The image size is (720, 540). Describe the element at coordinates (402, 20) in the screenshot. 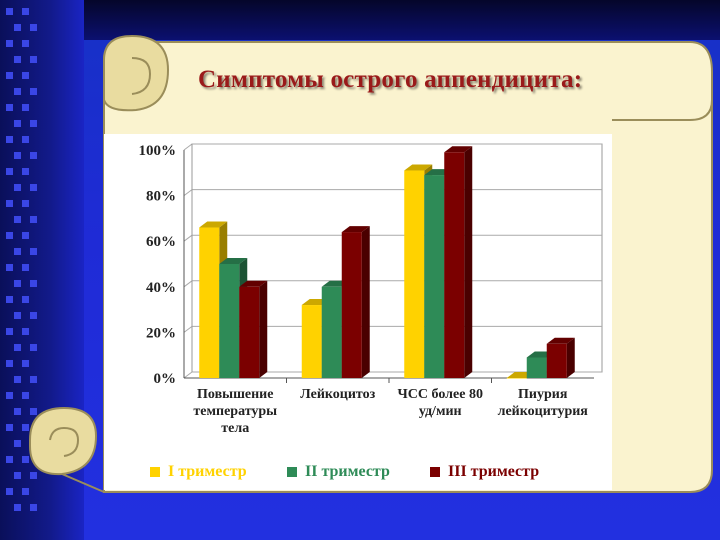

I see `top-decor-band` at that location.